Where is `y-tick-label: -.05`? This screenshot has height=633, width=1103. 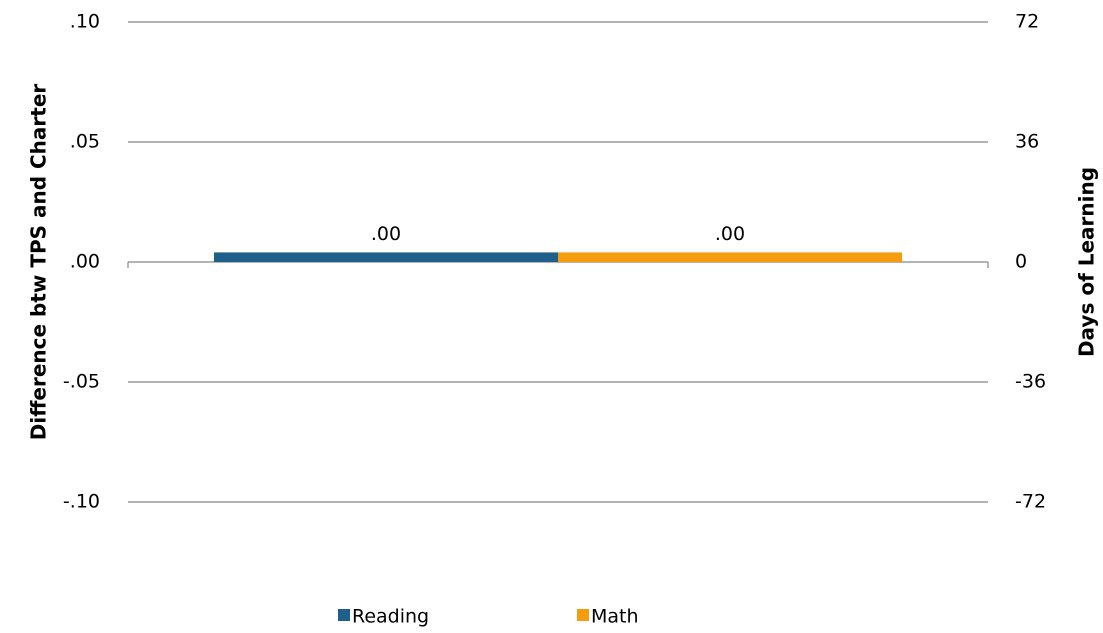 y-tick-label: -.05 is located at coordinates (81, 382).